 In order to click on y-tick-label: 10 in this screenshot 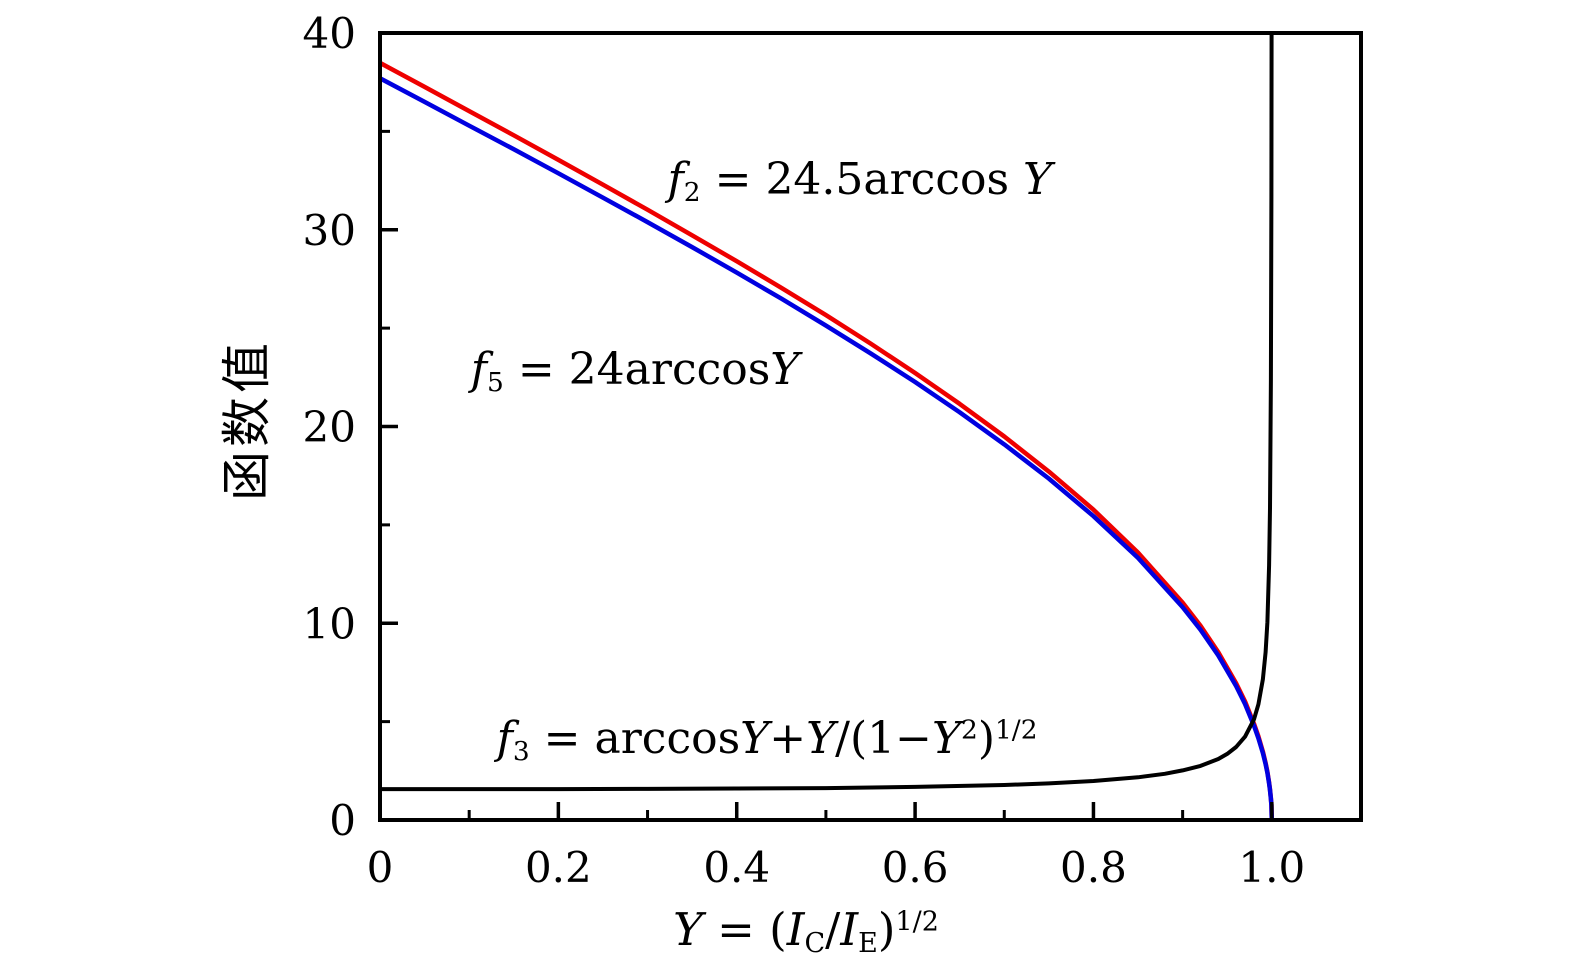, I will do `click(329, 623)`.